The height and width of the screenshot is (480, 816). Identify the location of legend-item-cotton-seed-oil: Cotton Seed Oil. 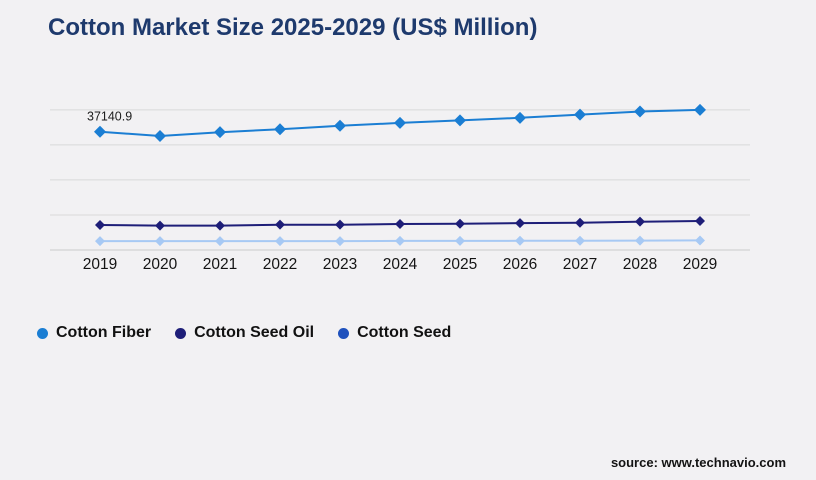
(244, 333).